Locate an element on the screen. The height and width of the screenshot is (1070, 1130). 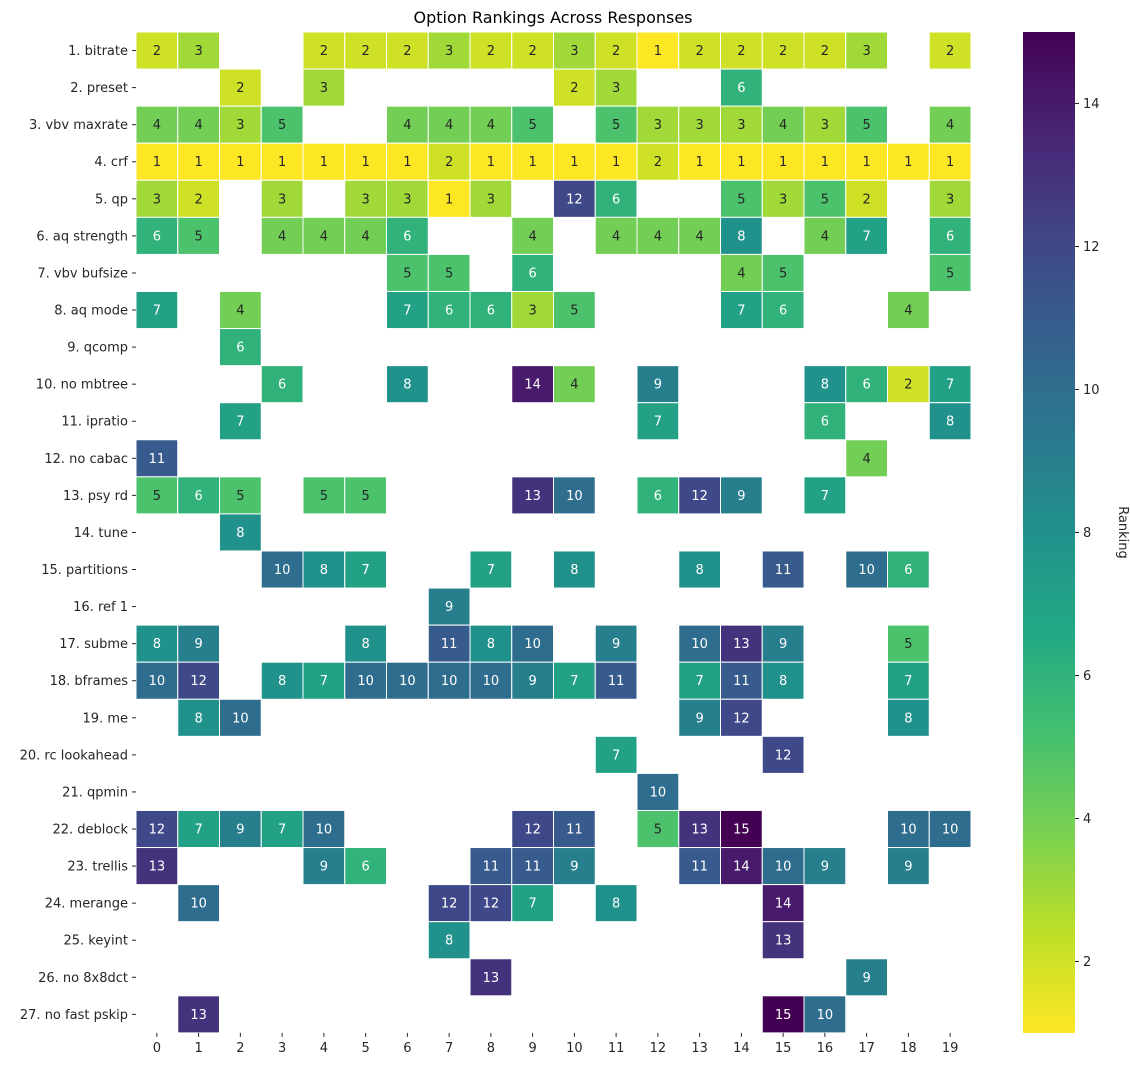
x-tick-label: 0 is located at coordinates (157, 1048).